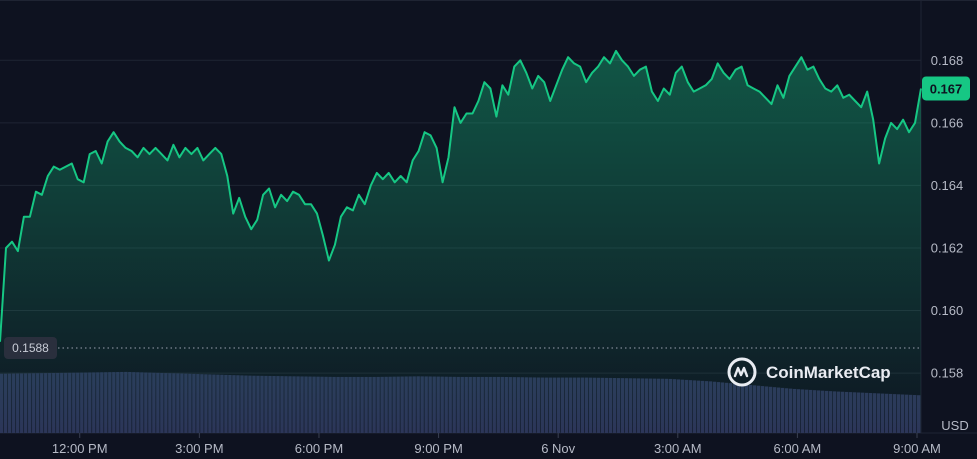 This screenshot has height=459, width=977. What do you see at coordinates (947, 217) in the screenshot?
I see `y-axis: 0.168 0.166 0.164 0.162 0.160 0.158` at bounding box center [947, 217].